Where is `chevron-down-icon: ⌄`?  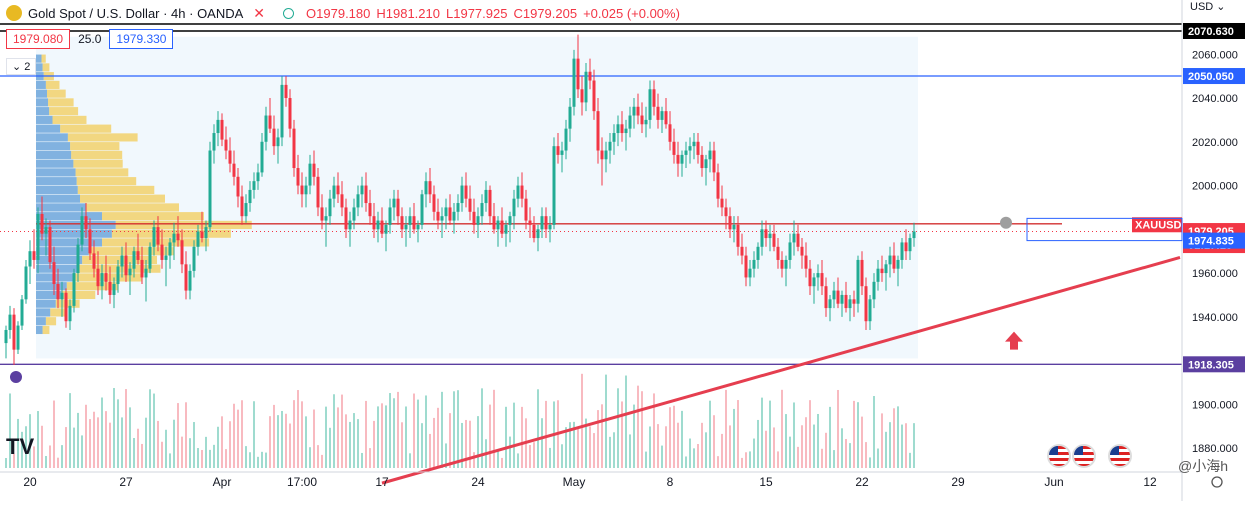 chevron-down-icon: ⌄ is located at coordinates (17, 67).